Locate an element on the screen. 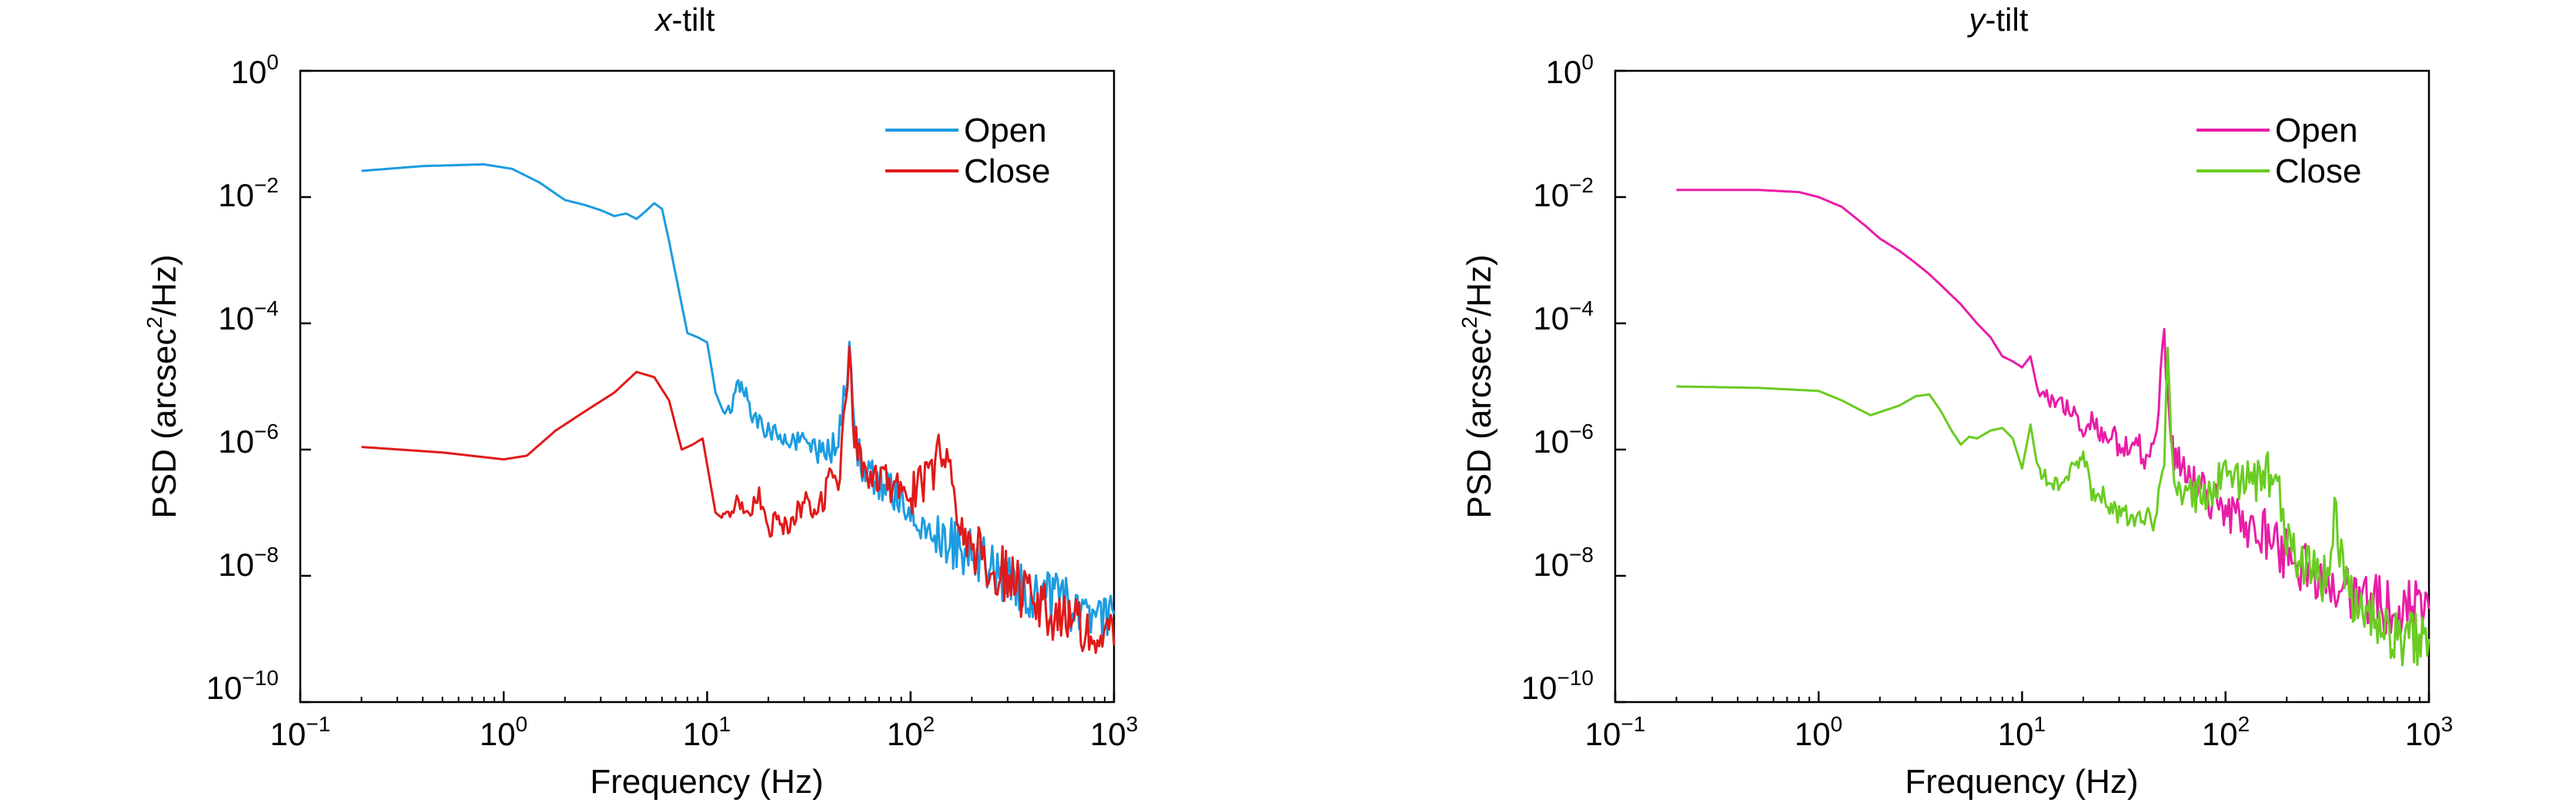  title-variable: y is located at coordinates (1978, 20).